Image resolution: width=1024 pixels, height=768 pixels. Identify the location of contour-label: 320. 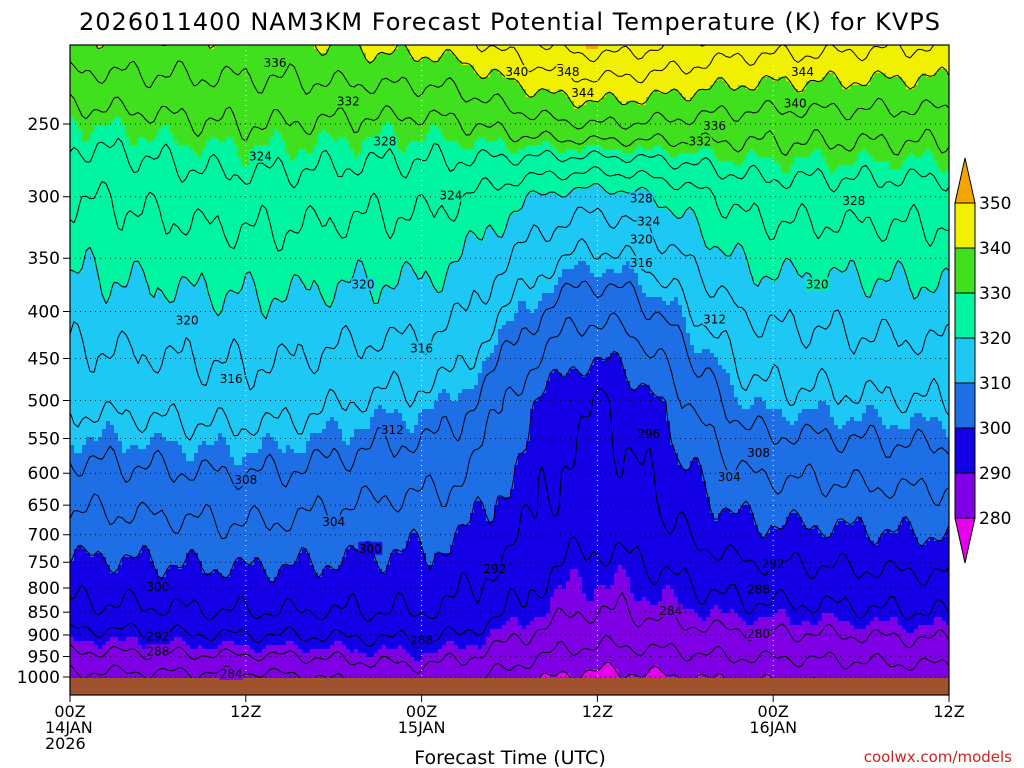
(641, 239).